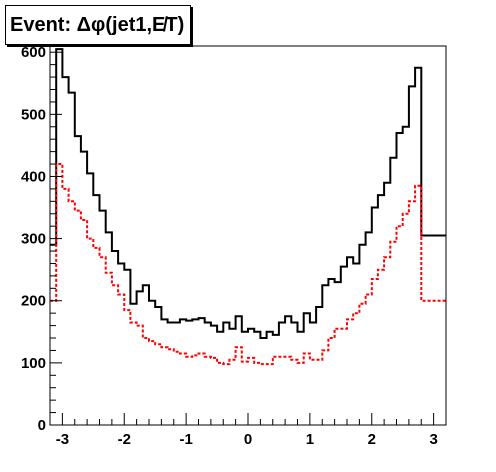 This screenshot has width=496, height=472. I want to click on x-tick-label: 2, so click(372, 439).